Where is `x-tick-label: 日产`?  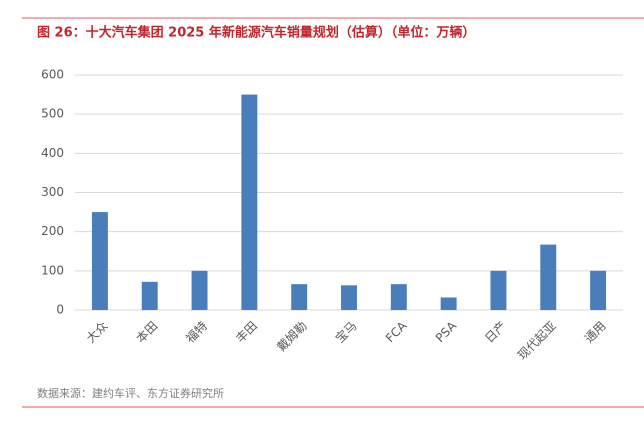 x-tick-label: 日产 is located at coordinates (495, 332).